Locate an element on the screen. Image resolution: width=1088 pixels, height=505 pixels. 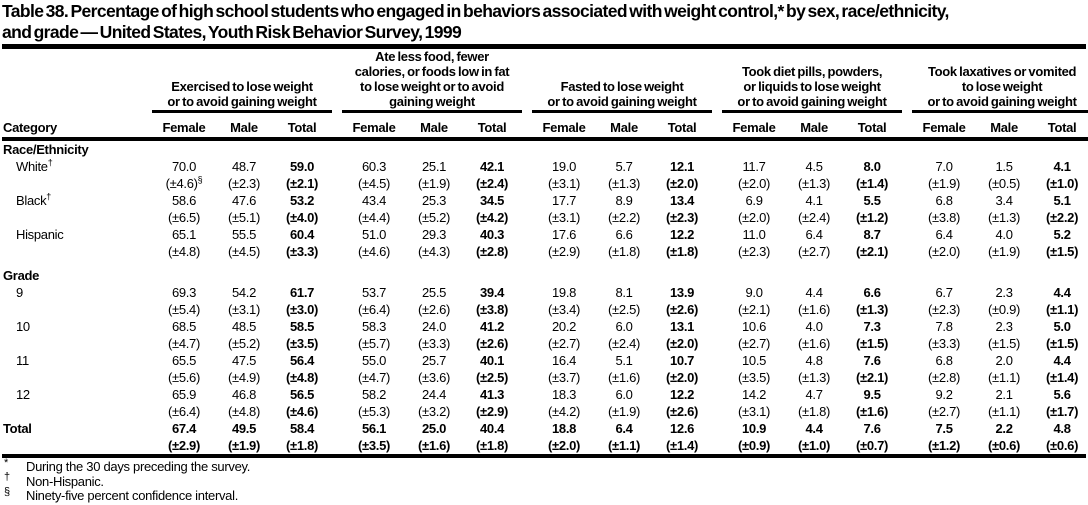
ci-cell: (±1.2) is located at coordinates (872, 217).